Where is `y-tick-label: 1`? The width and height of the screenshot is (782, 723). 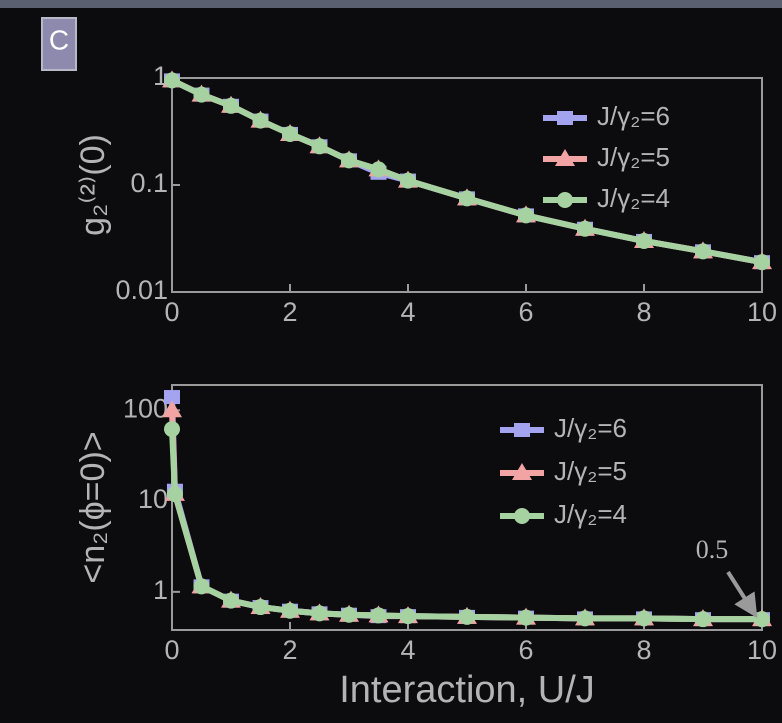 y-tick-label: 1 is located at coordinates (160, 590).